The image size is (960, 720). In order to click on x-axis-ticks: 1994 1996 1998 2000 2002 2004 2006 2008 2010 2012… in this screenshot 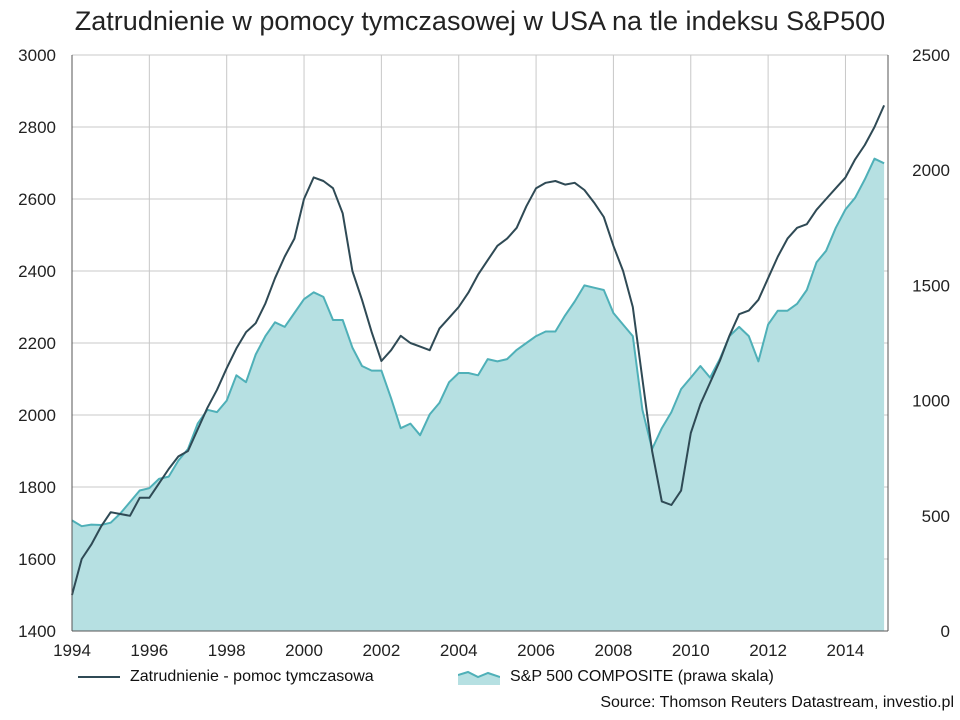, I will do `click(458, 650)`.